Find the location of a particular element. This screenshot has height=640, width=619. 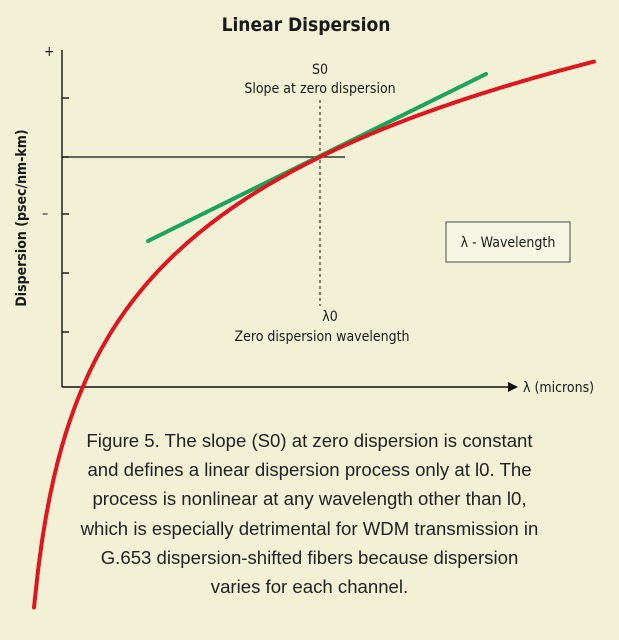

legend-box is located at coordinates (508, 242).